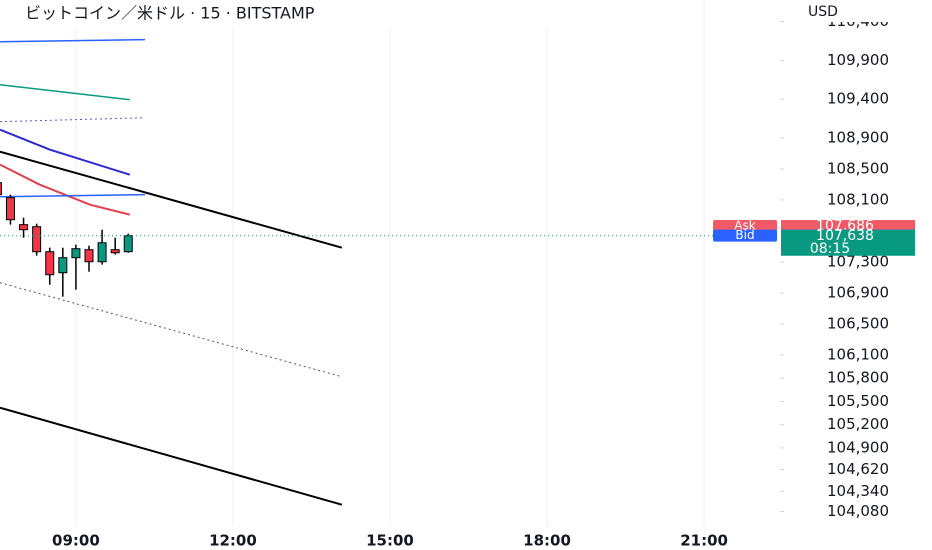 Image resolution: width=932 pixels, height=550 pixels. What do you see at coordinates (859, 12) in the screenshot?
I see `currency-backdrop` at bounding box center [859, 12].